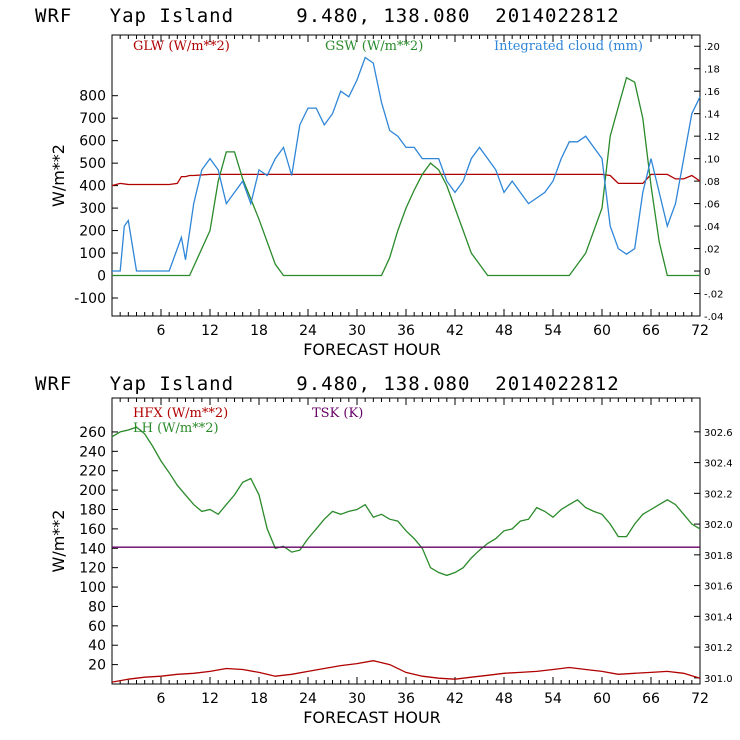  Describe the element at coordinates (259, 331) in the screenshot. I see `chart1-x-tick-label: 18` at that location.